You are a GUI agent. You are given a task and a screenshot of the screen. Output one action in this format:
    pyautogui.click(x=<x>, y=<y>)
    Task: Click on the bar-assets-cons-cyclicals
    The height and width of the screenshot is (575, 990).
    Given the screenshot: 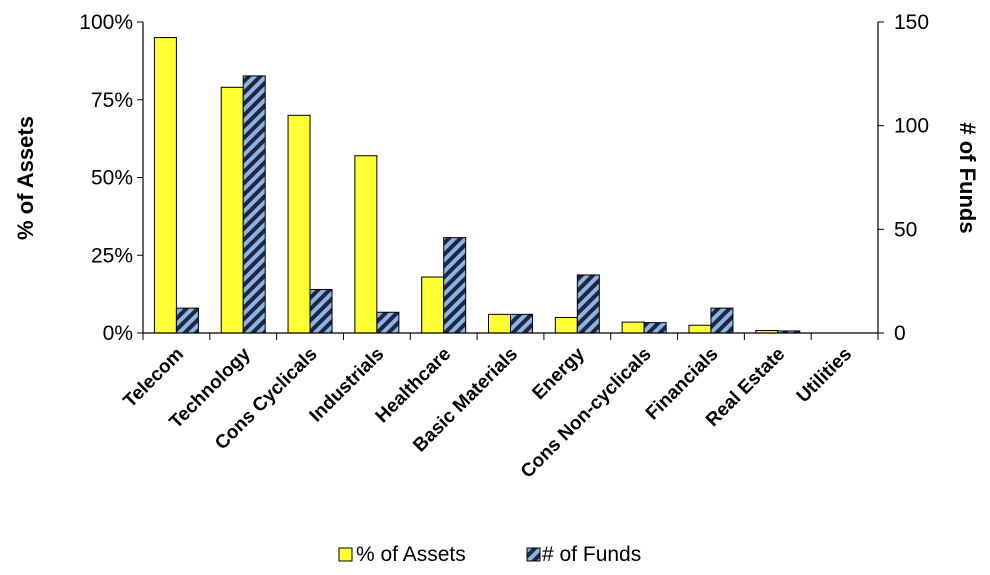 What is the action you would take?
    pyautogui.click(x=299, y=224)
    